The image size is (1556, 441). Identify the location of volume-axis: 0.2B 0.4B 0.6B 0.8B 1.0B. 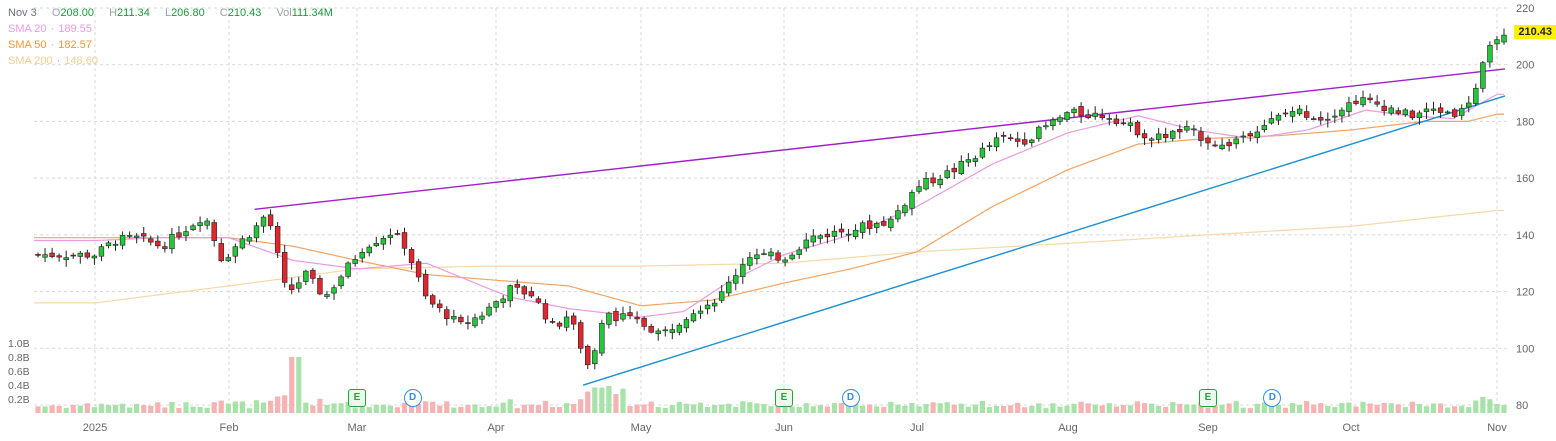
(19, 372).